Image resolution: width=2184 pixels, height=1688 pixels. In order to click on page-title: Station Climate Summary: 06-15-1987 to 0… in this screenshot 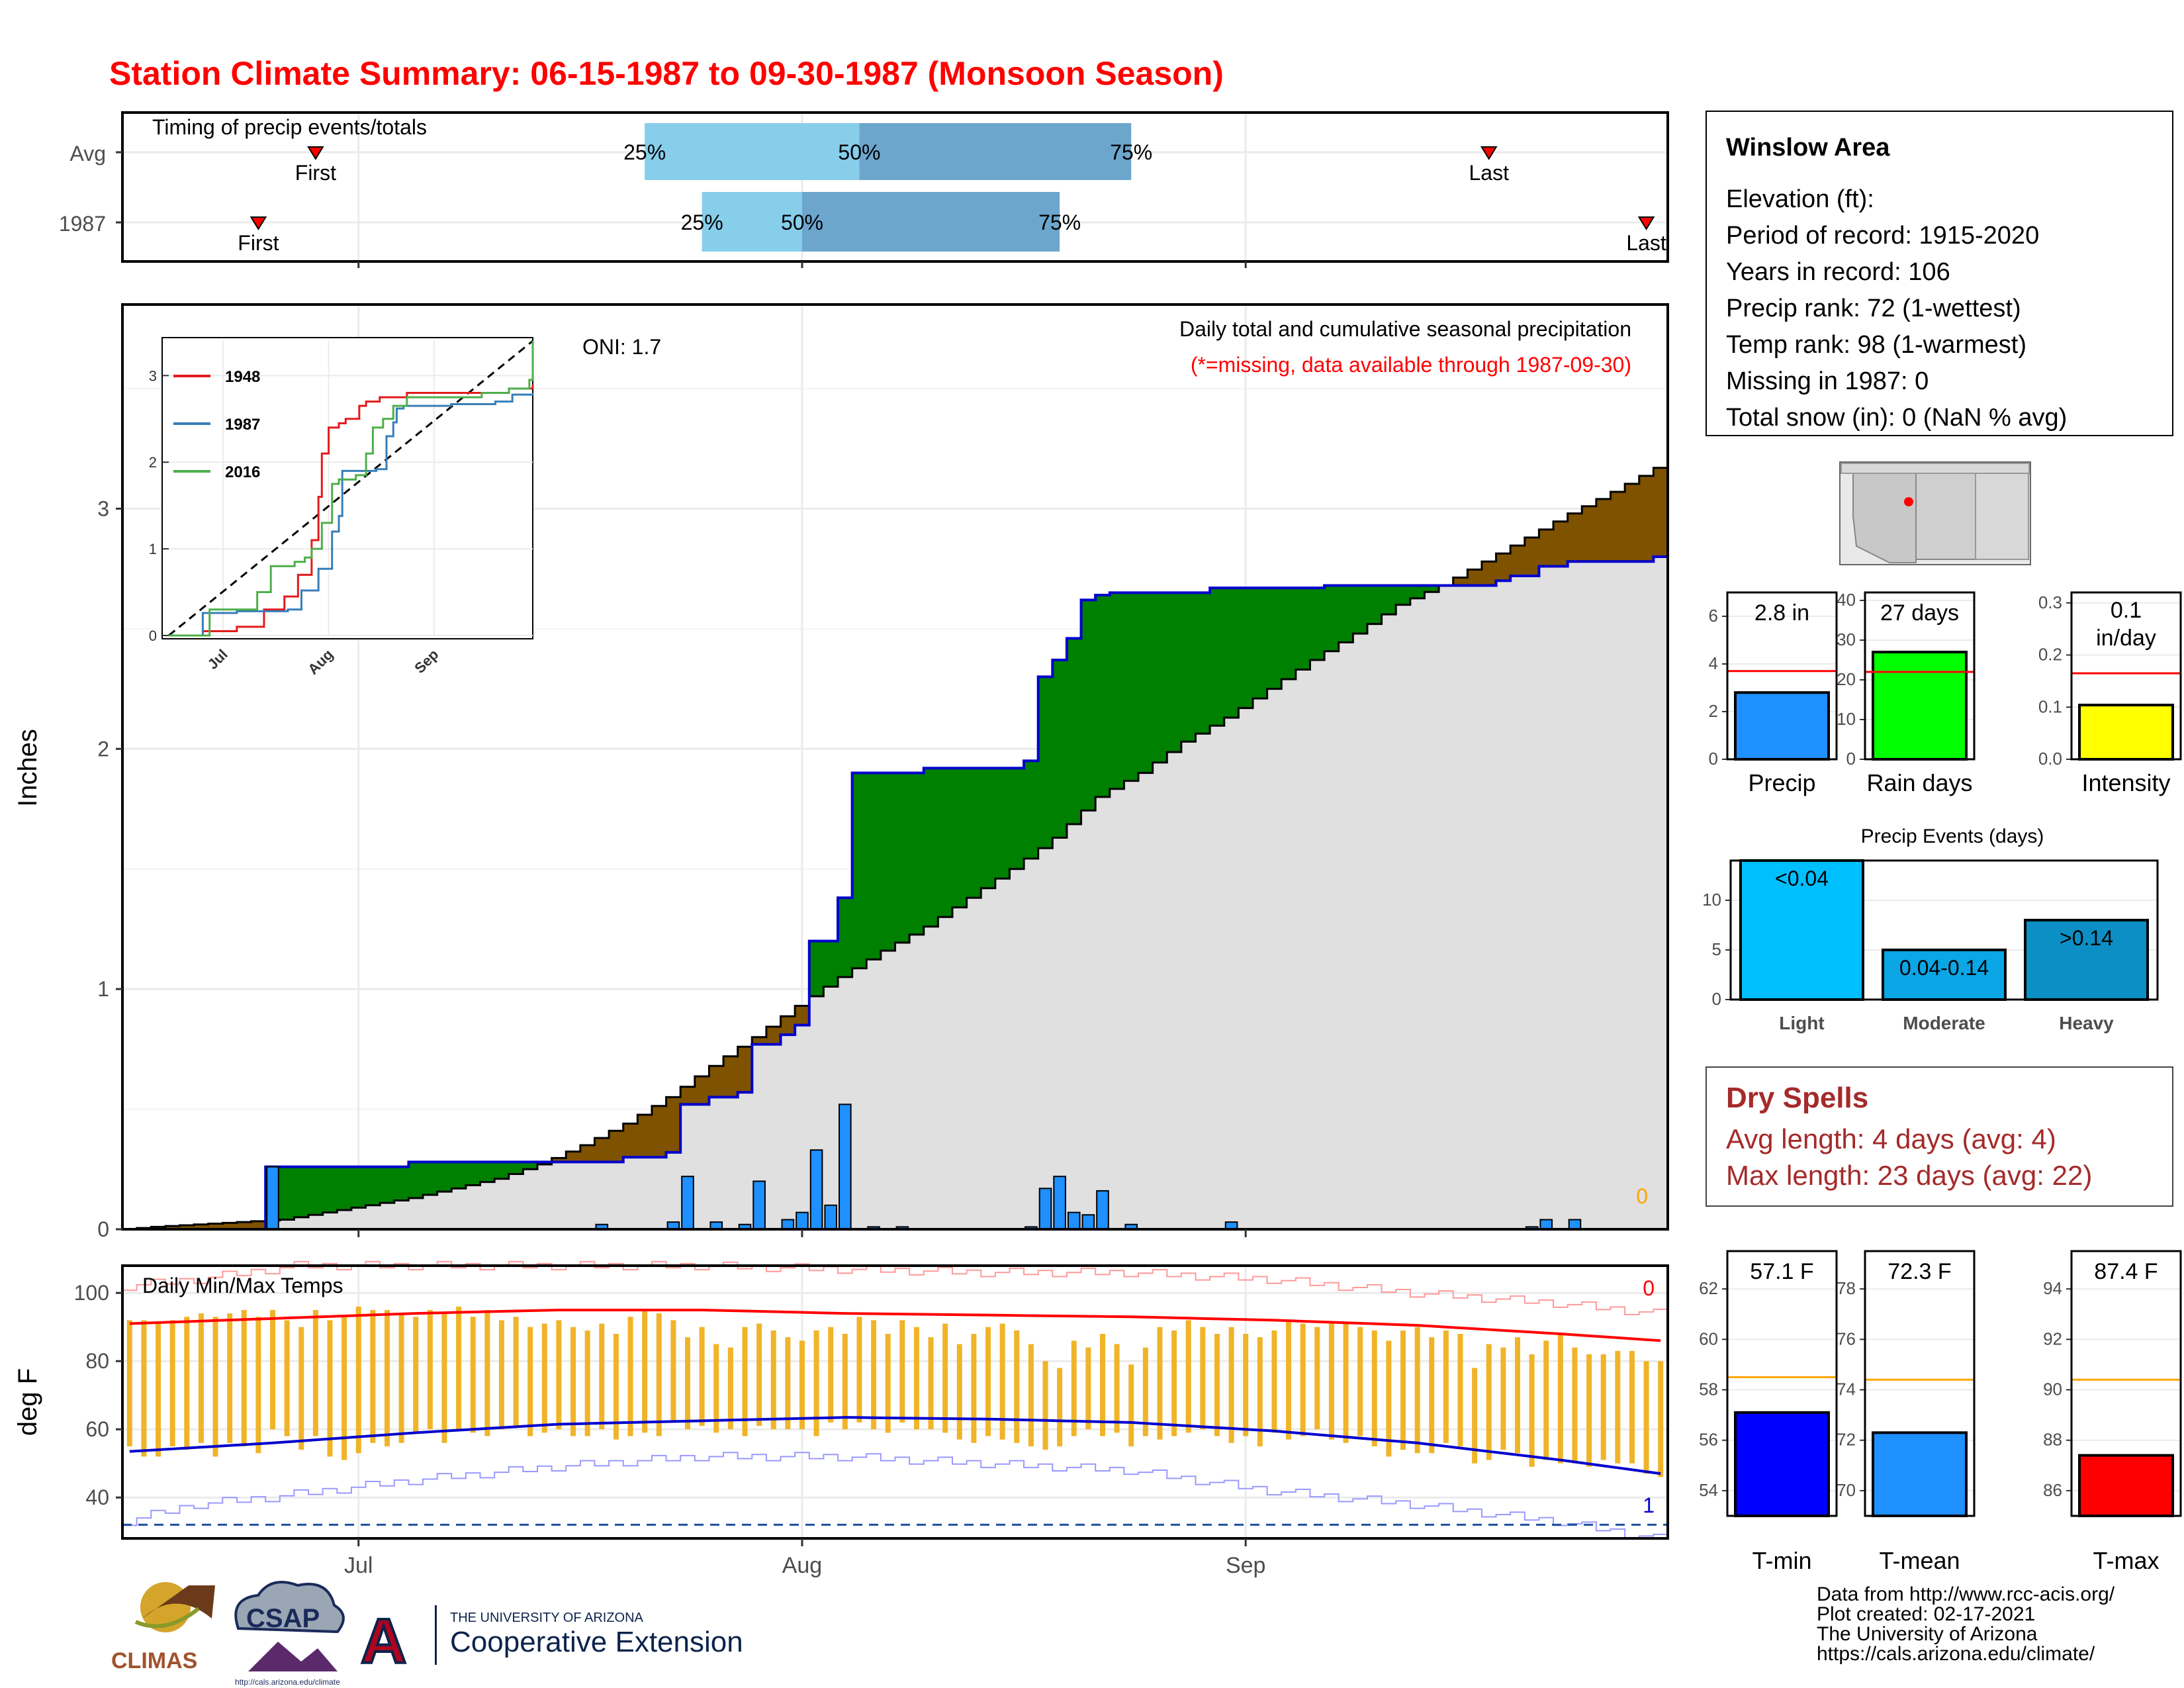, I will do `click(666, 73)`.